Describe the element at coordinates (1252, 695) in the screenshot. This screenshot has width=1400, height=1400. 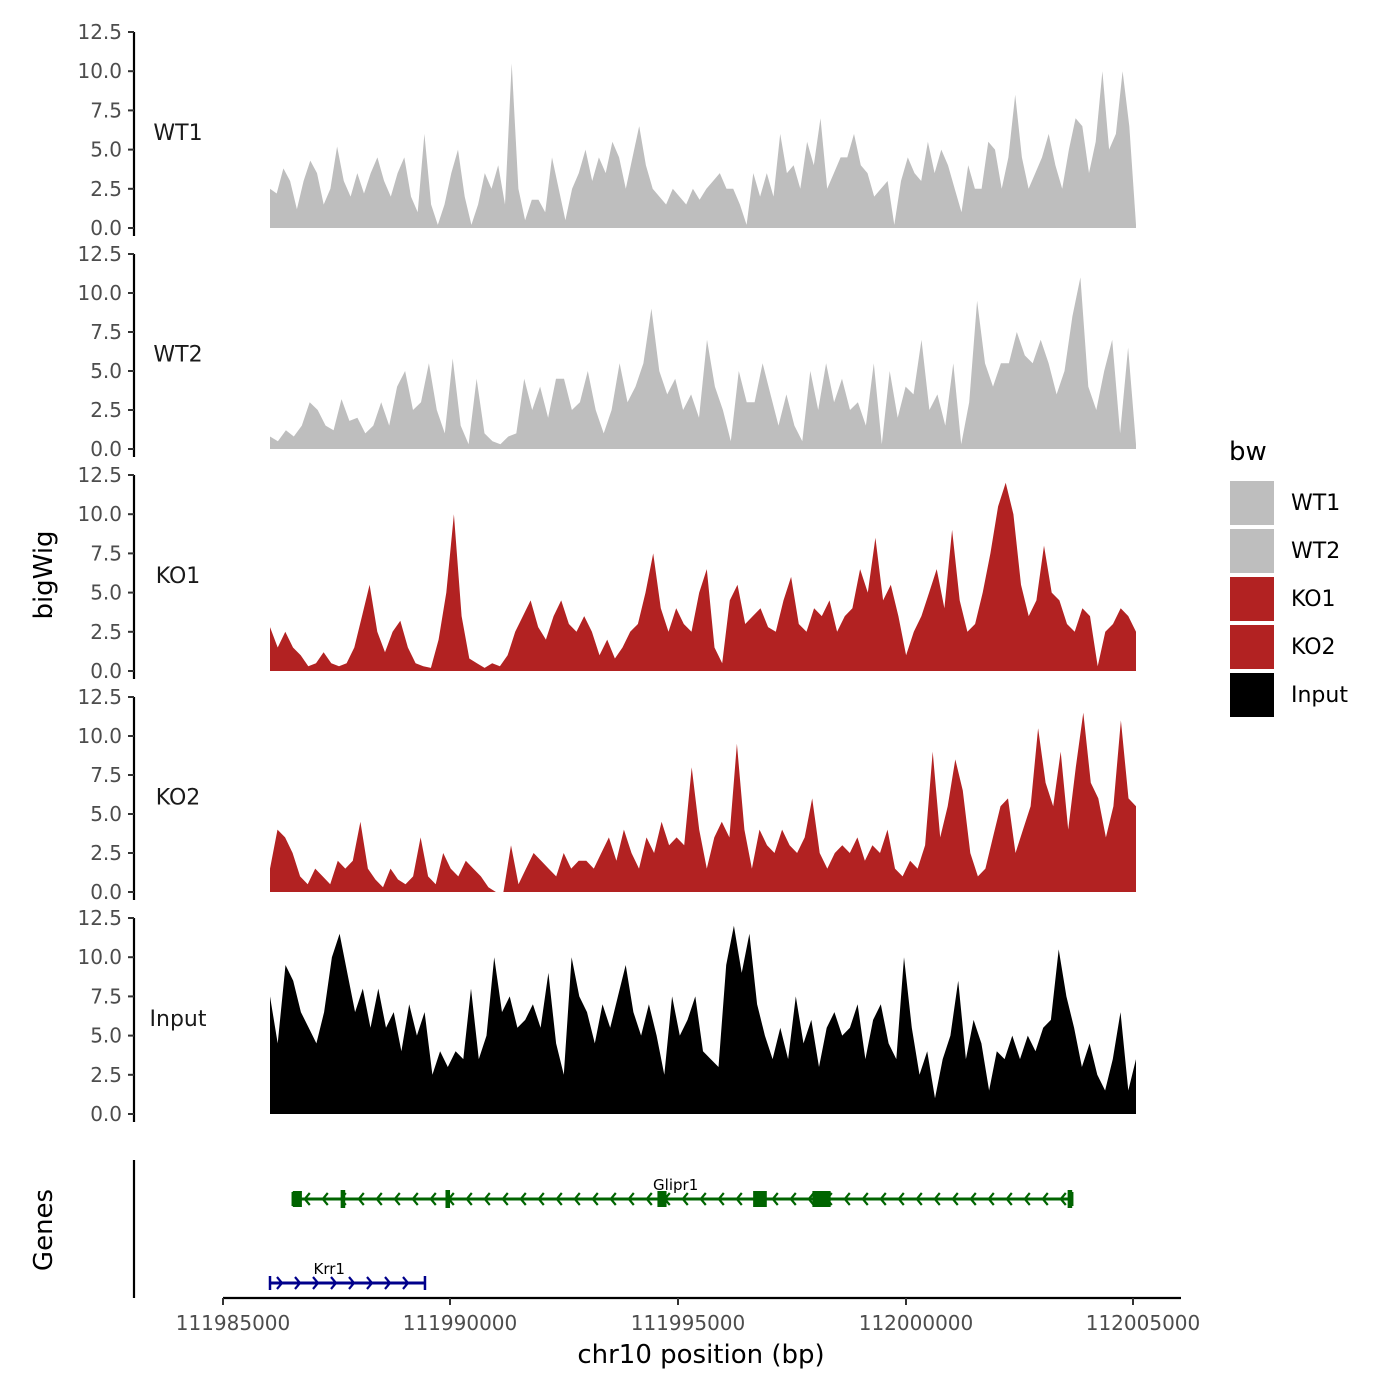
I see `legend-key-input` at that location.